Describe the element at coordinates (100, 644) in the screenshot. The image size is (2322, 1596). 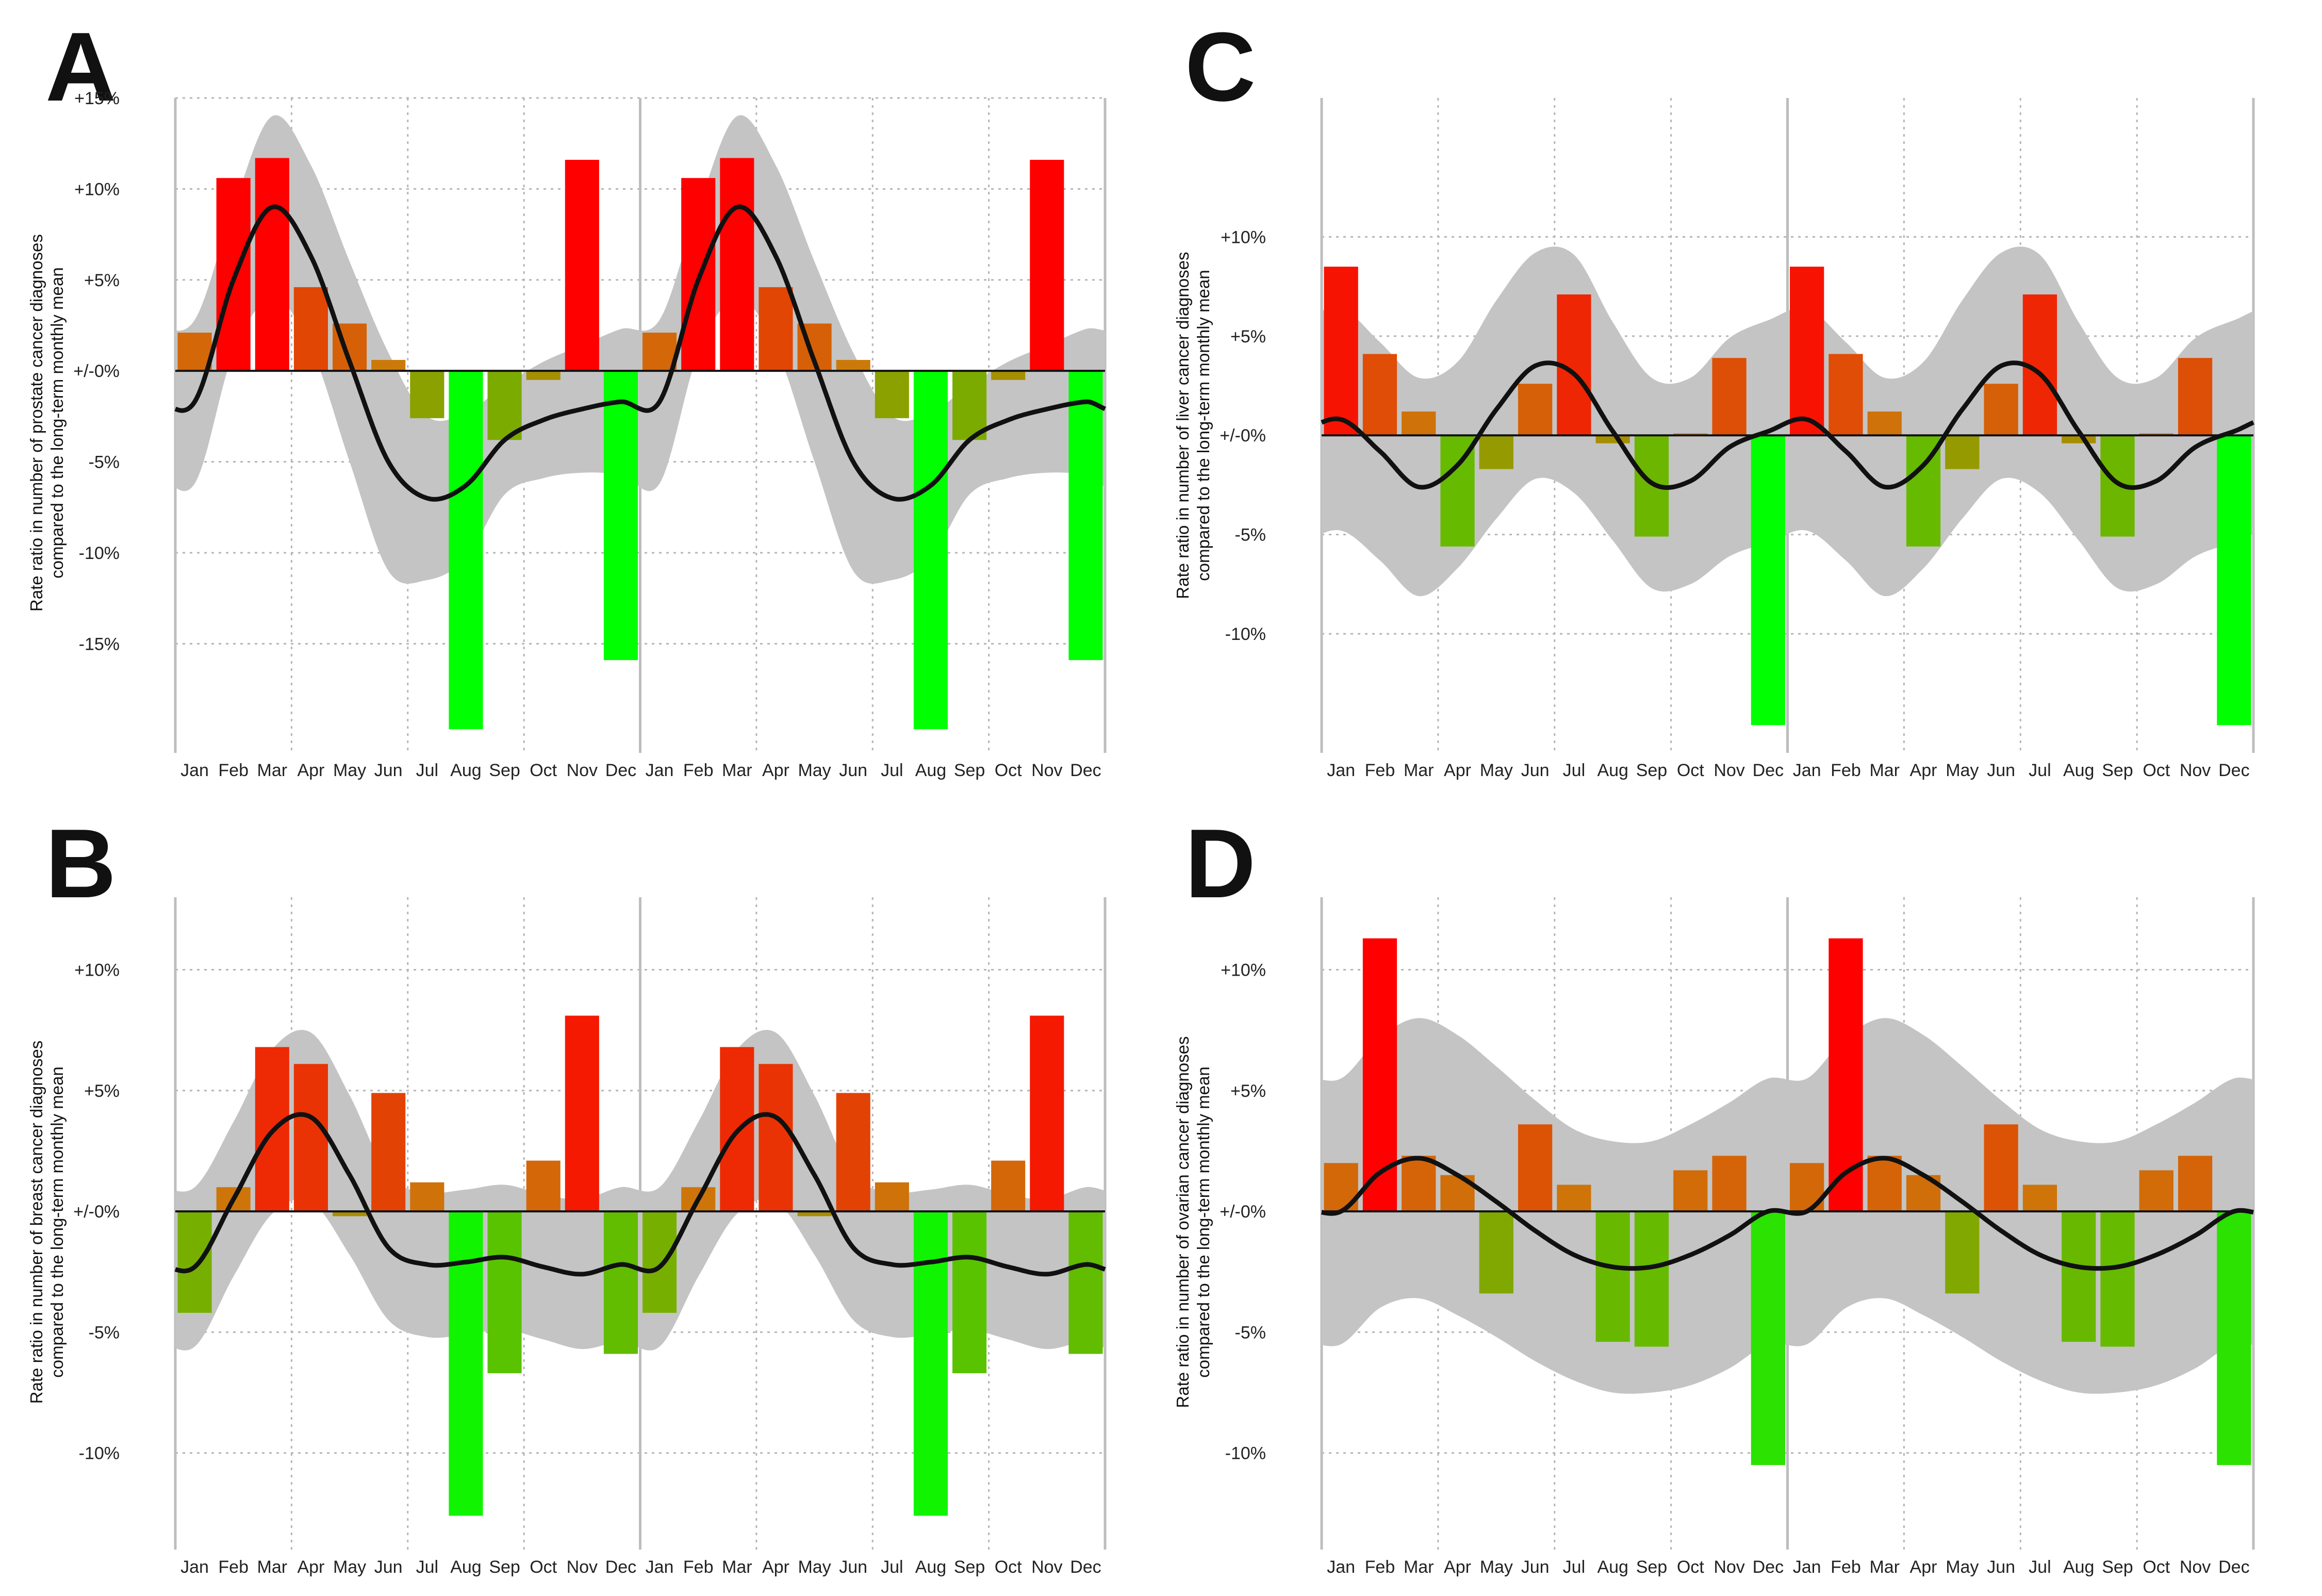
I see `y-tick-label: -15%` at that location.